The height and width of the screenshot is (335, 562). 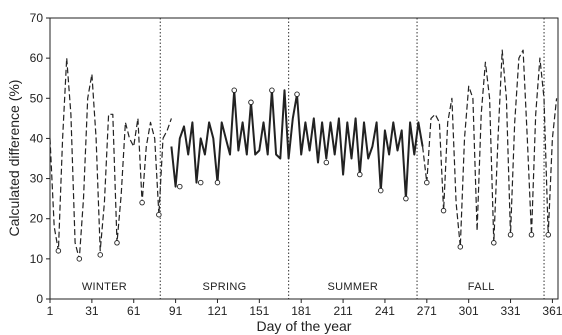 What do you see at coordinates (176, 311) in the screenshot?
I see `x-tick-label: 91` at bounding box center [176, 311].